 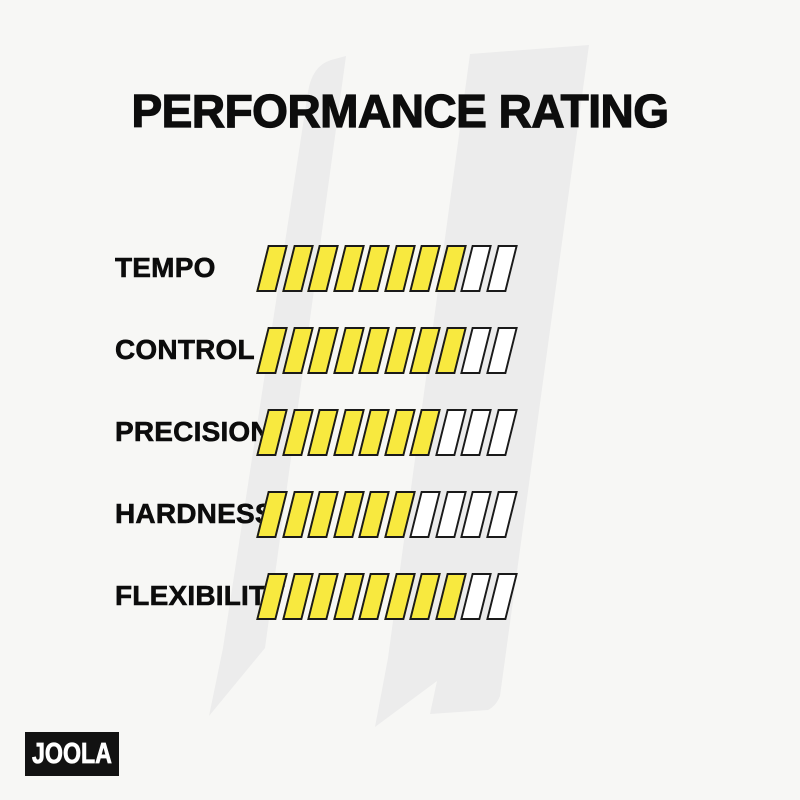 I want to click on rating-label: TEMPO, so click(x=165, y=268).